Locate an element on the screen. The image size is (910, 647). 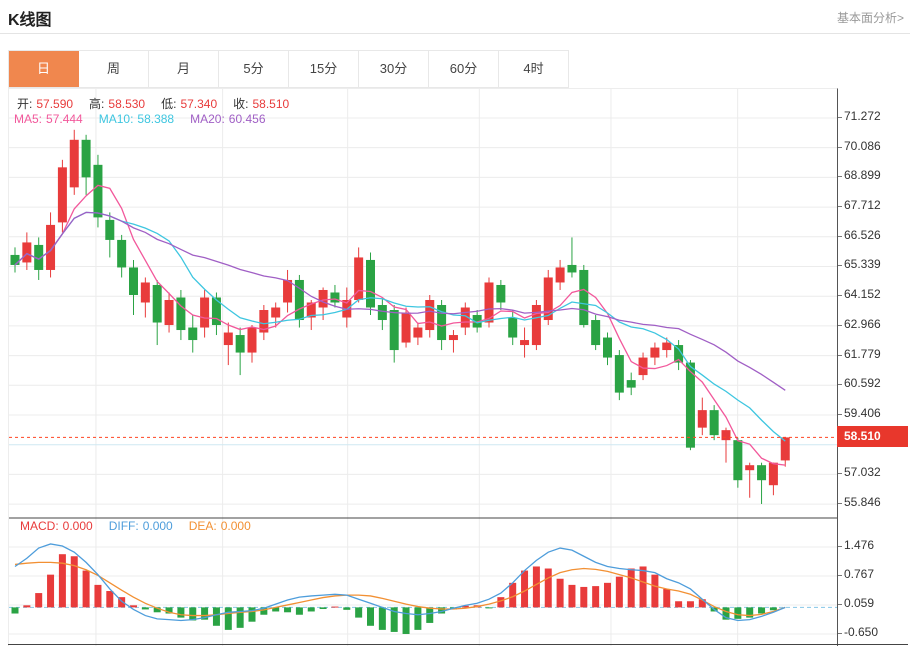
tab-15分: 15分 is located at coordinates (324, 69).